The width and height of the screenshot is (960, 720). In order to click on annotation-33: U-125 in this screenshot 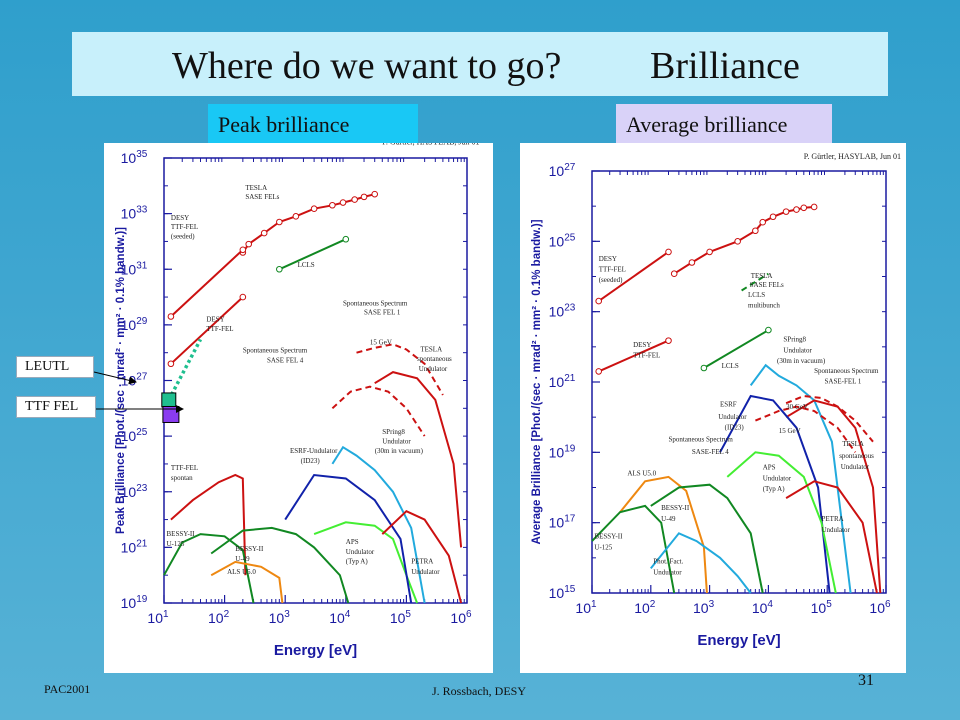, I will do `click(603, 548)`.